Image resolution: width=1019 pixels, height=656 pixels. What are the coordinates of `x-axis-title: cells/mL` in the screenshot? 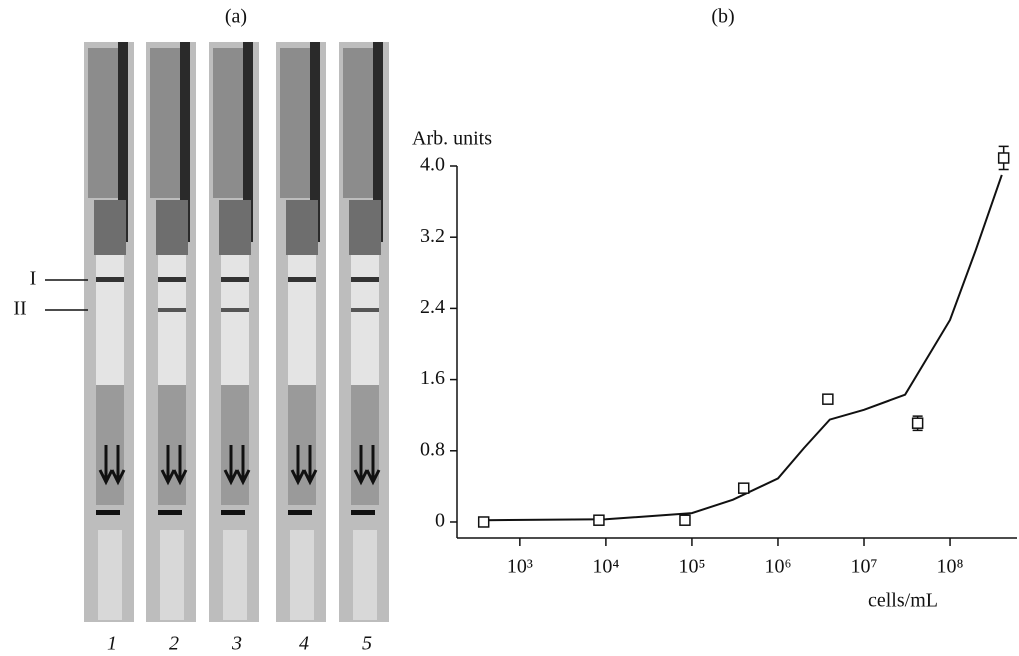 It's located at (903, 601).